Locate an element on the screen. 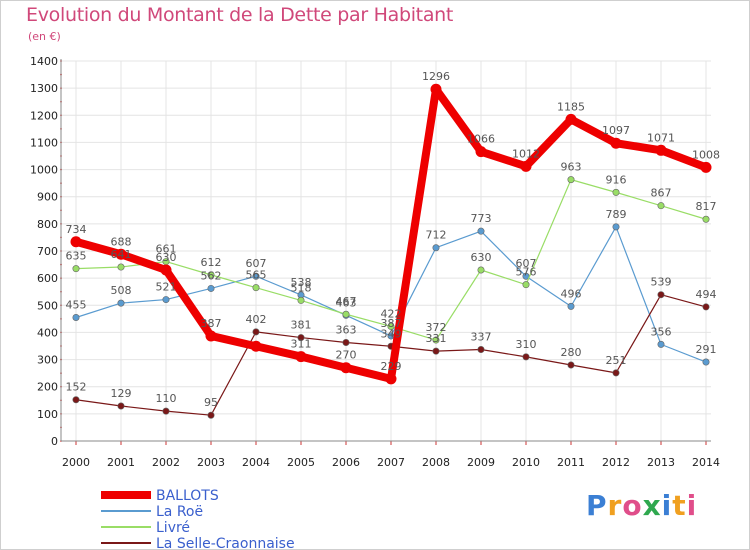 This screenshot has width=750, height=550. x-tick-label: 2006 is located at coordinates (346, 462).